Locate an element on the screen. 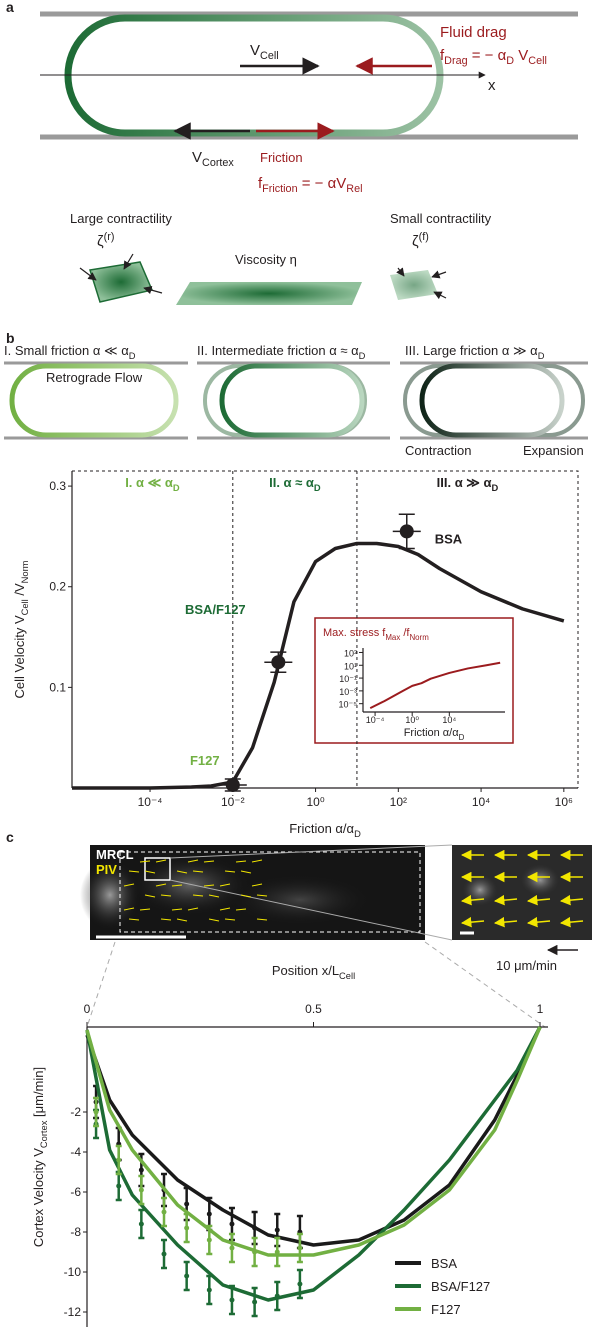 Image resolution: width=592 pixels, height=1327 pixels. text-part: = − α is located at coordinates (487, 55).